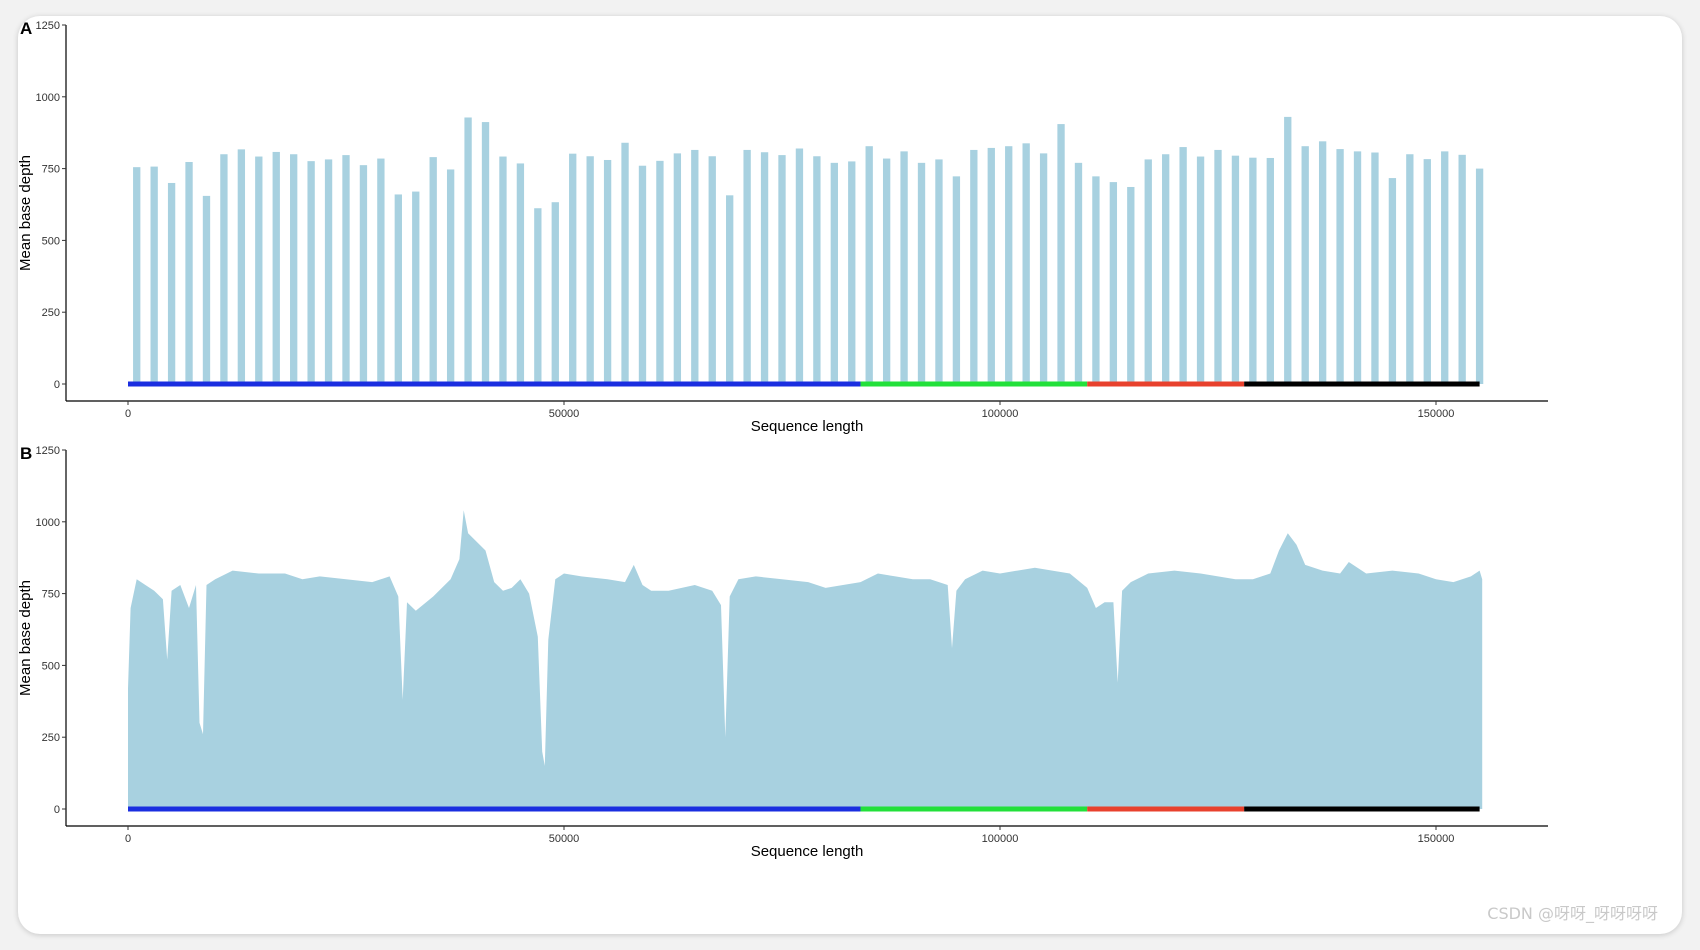 The height and width of the screenshot is (950, 1700). What do you see at coordinates (1572, 913) in the screenshot?
I see `watermark: CSDN @呀呀_呀呀呀呀` at bounding box center [1572, 913].